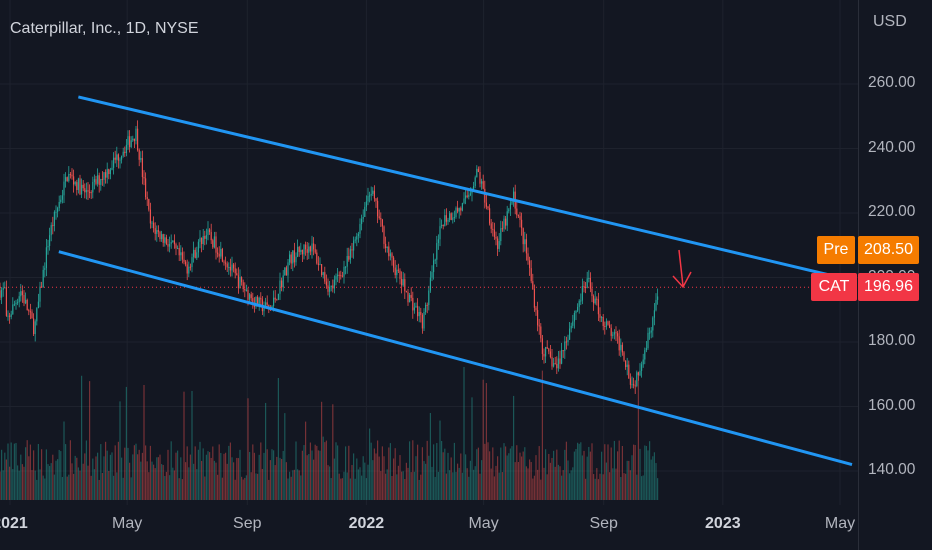  What do you see at coordinates (127, 523) in the screenshot?
I see `time-tick-label: May` at bounding box center [127, 523].